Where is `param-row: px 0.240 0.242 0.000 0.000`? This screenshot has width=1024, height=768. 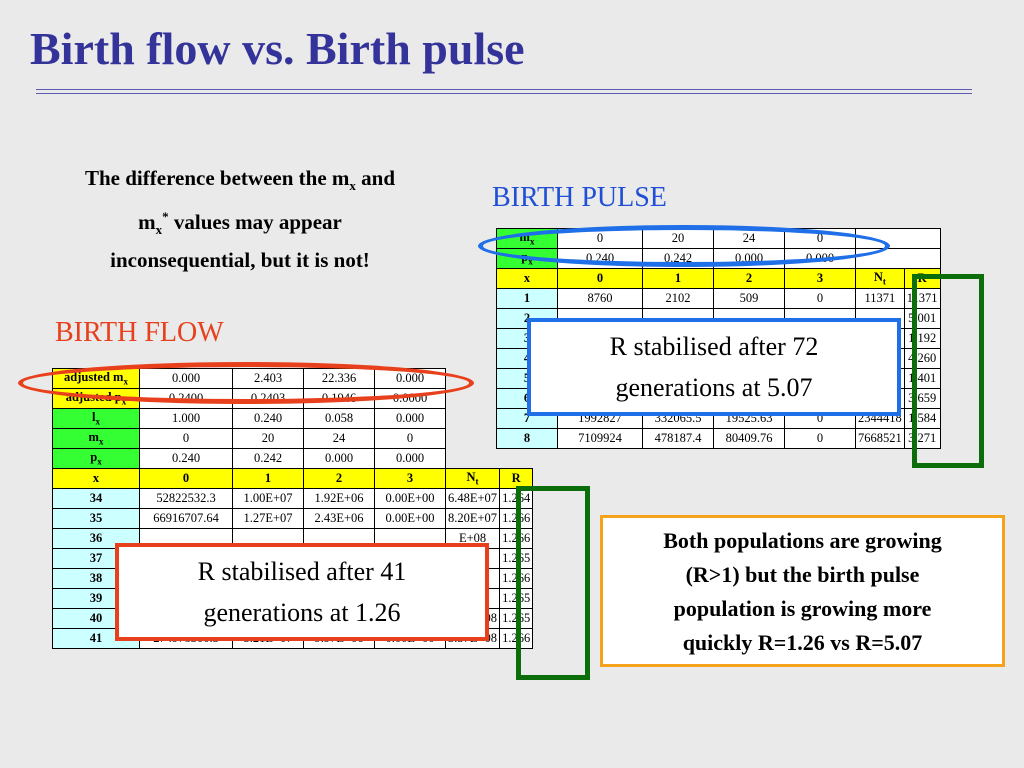
param-row: px 0.240 0.242 0.000 0.000 is located at coordinates (292, 458).